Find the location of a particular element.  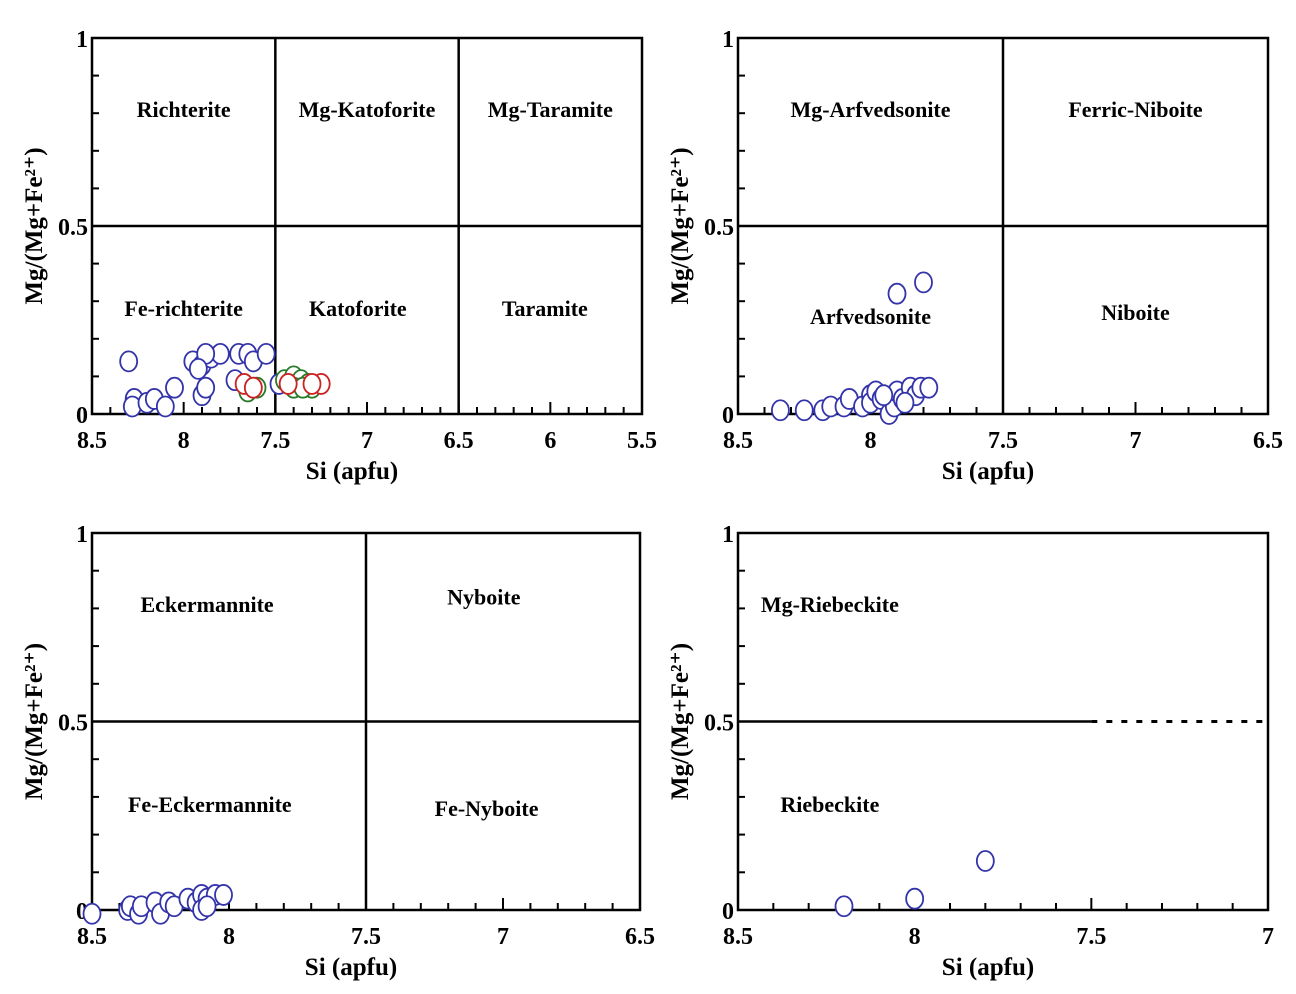

field-label: Mg-Riebeckite is located at coordinates (830, 604).